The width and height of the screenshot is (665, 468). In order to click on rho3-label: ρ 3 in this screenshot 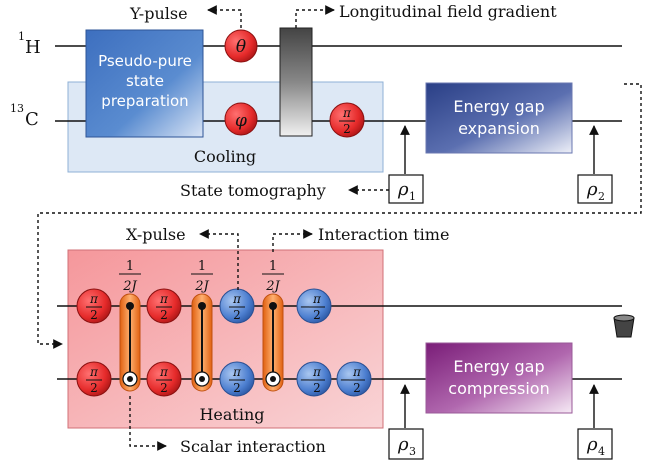, I will do `click(406, 446)`.